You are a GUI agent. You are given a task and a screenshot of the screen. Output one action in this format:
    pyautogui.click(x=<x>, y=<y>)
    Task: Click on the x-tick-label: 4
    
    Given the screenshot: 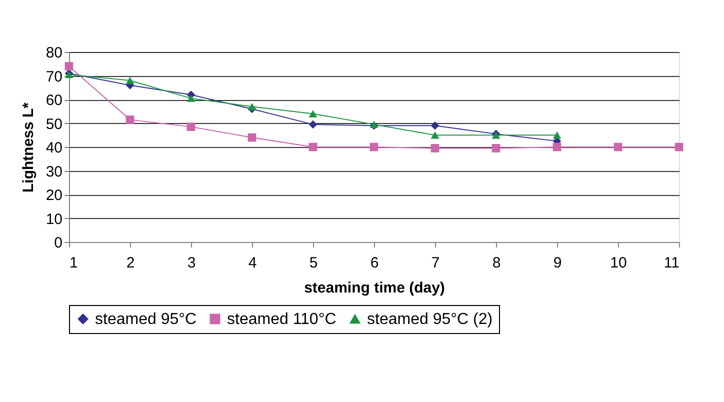 What is the action you would take?
    pyautogui.click(x=252, y=263)
    